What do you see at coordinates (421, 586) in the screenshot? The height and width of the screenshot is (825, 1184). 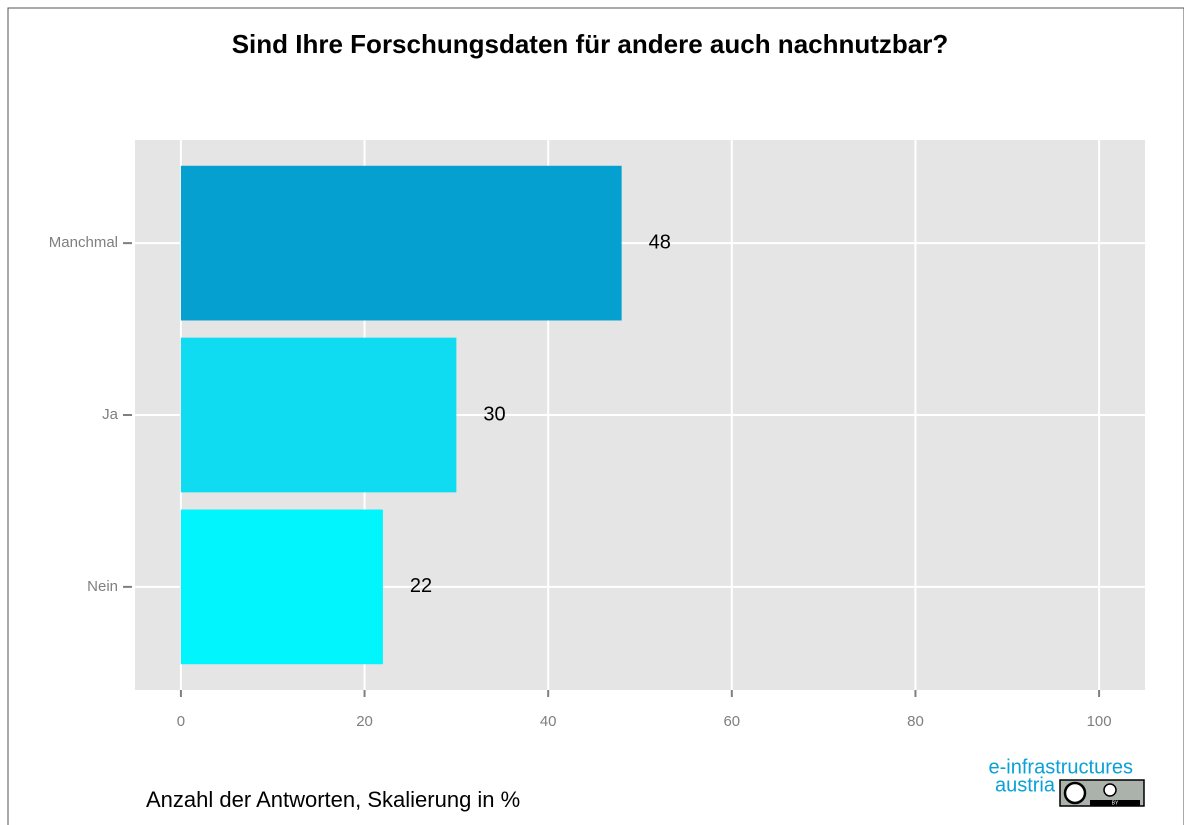 I see `data-label: 22` at bounding box center [421, 586].